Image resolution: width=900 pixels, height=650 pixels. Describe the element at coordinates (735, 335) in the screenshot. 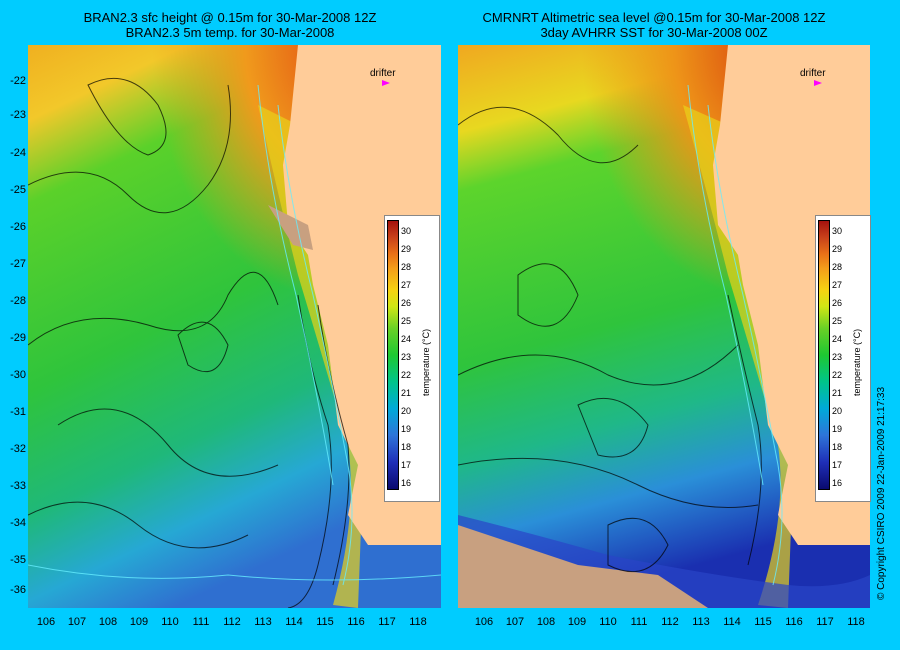

I see `bathymetry-contours` at that location.